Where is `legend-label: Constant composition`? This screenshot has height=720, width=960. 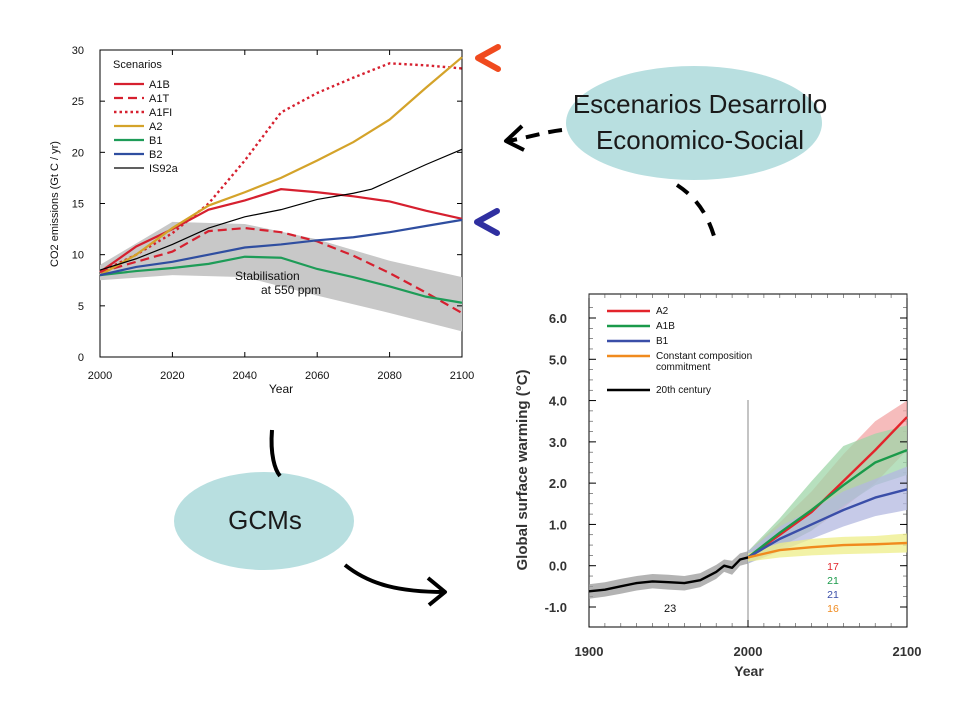 legend-label: Constant composition is located at coordinates (704, 356).